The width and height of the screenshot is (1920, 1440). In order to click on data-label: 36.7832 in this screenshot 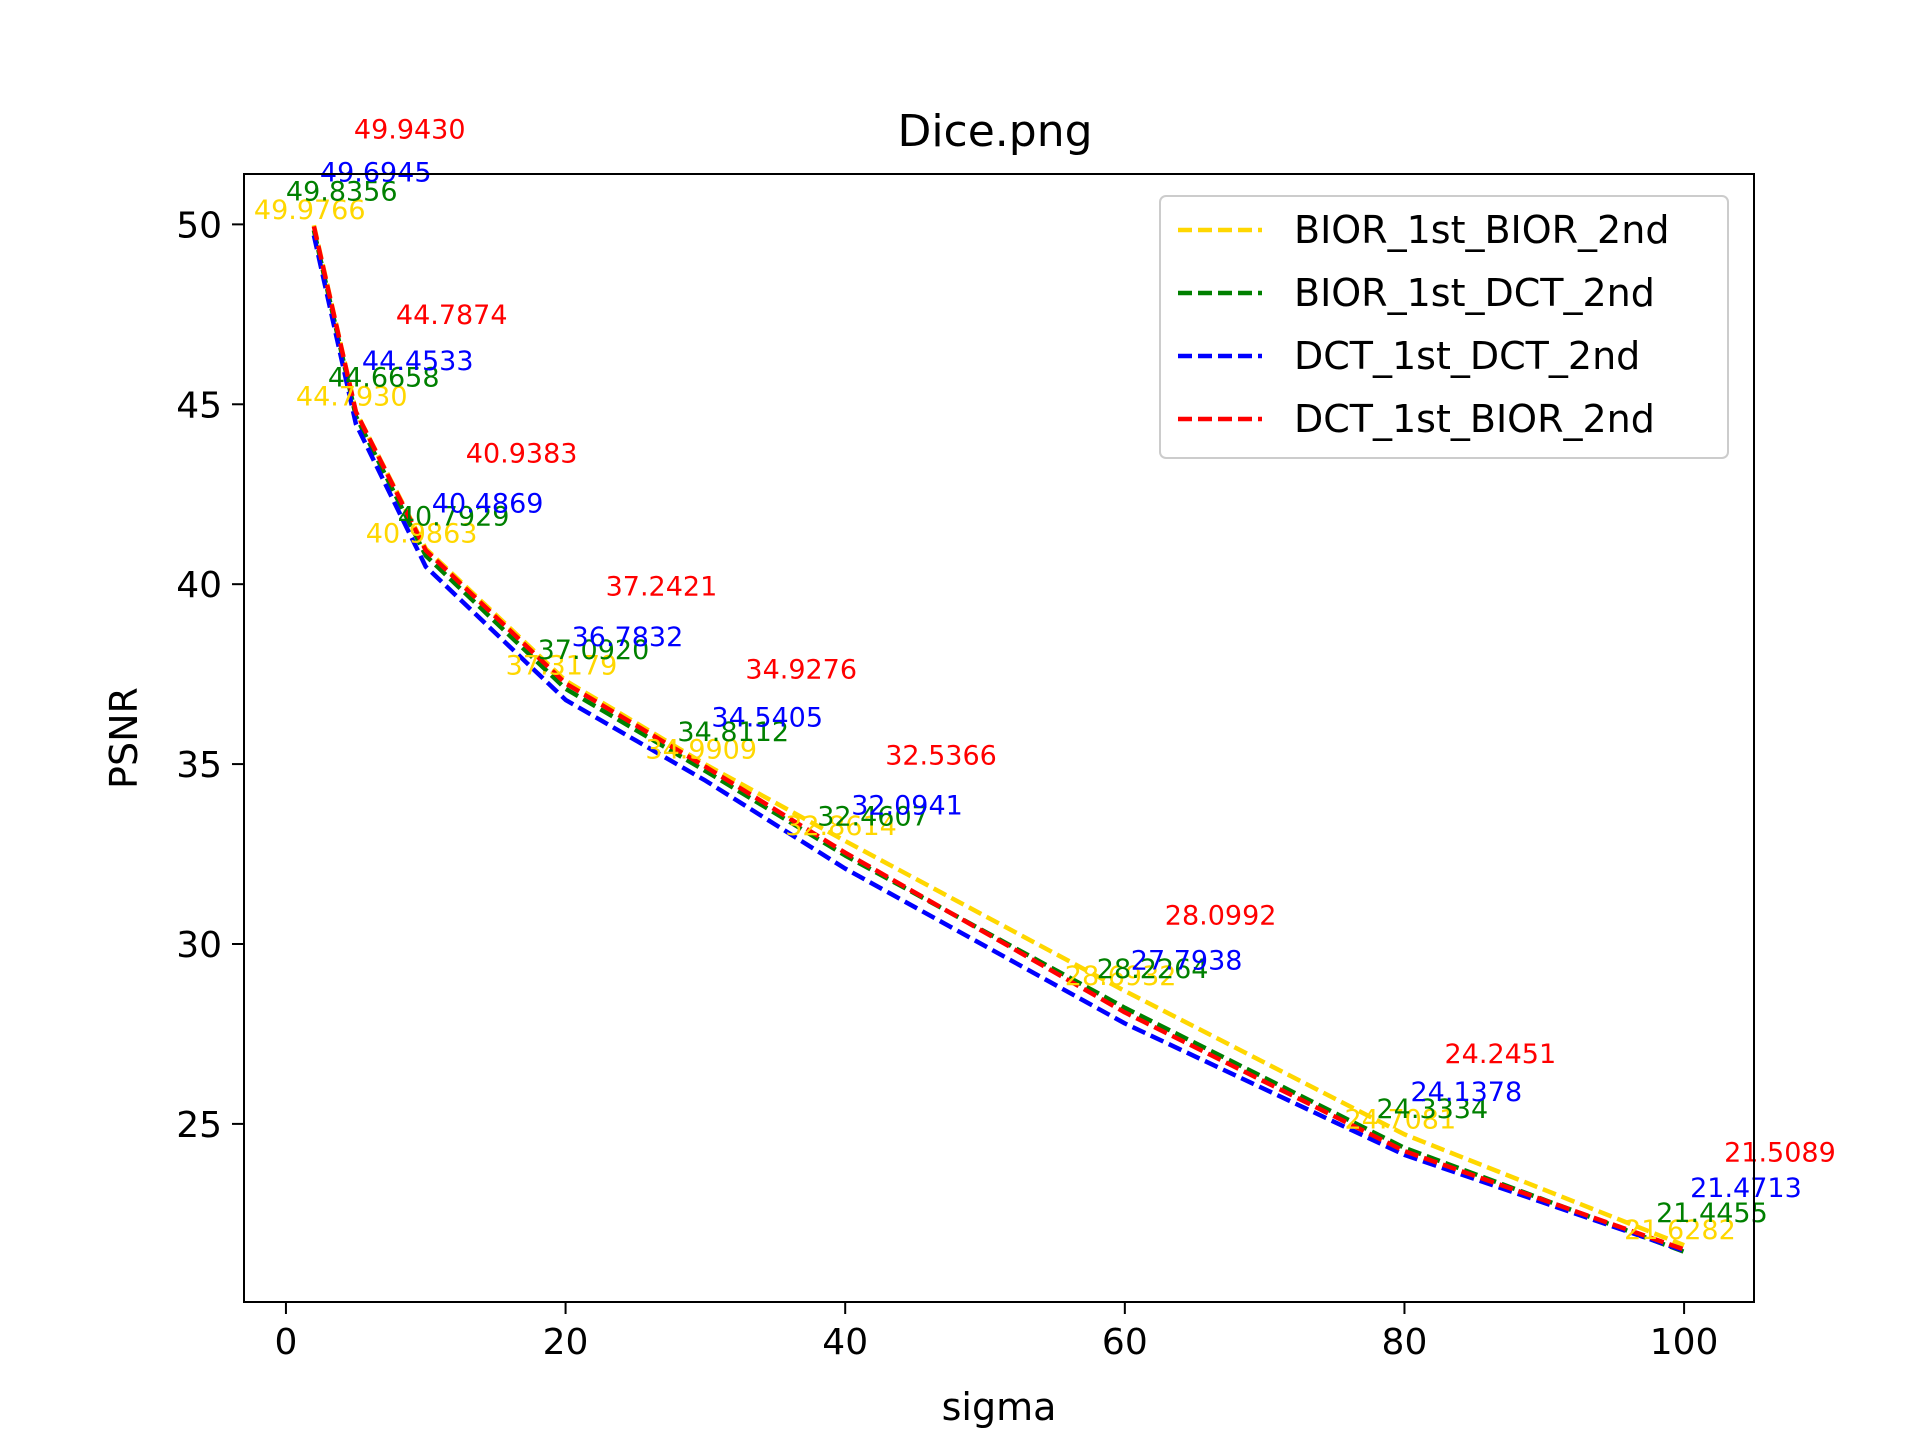, I will do `click(628, 637)`.